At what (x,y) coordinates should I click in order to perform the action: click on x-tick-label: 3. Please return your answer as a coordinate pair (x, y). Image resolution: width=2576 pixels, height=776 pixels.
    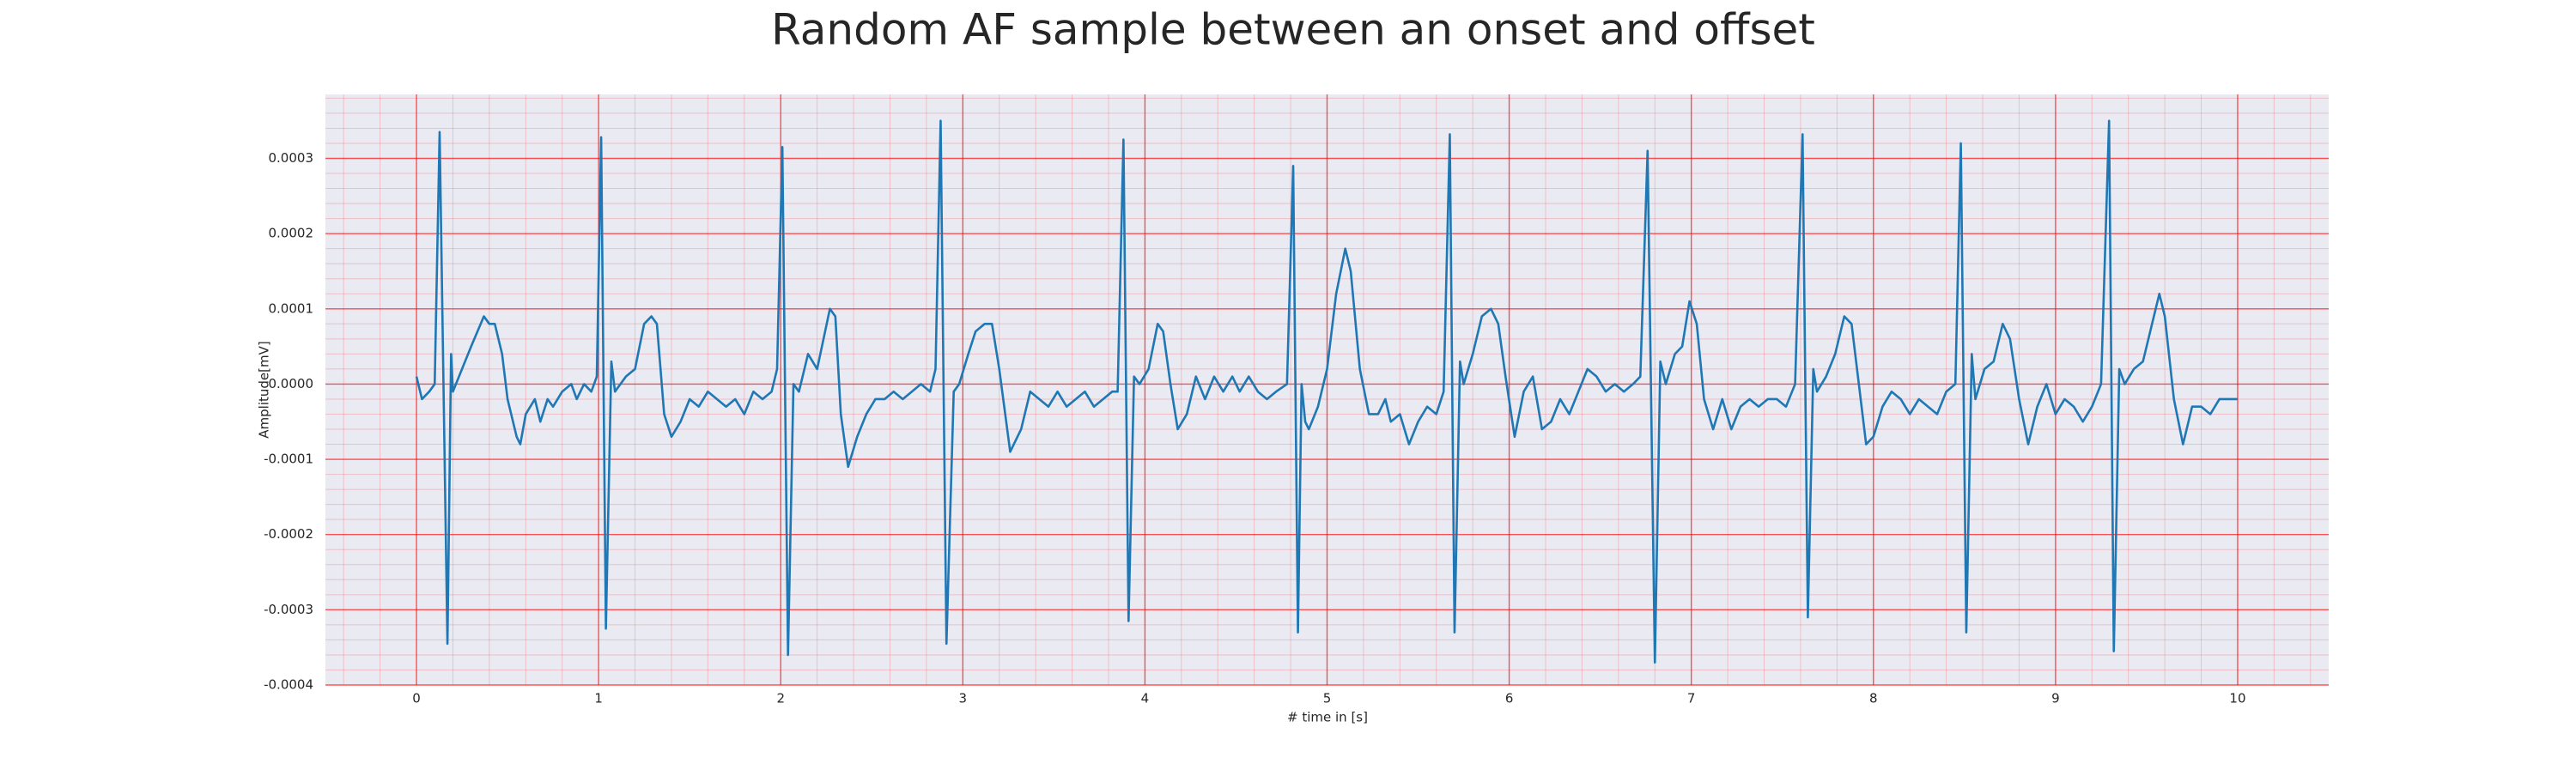
    Looking at the image, I should click on (963, 699).